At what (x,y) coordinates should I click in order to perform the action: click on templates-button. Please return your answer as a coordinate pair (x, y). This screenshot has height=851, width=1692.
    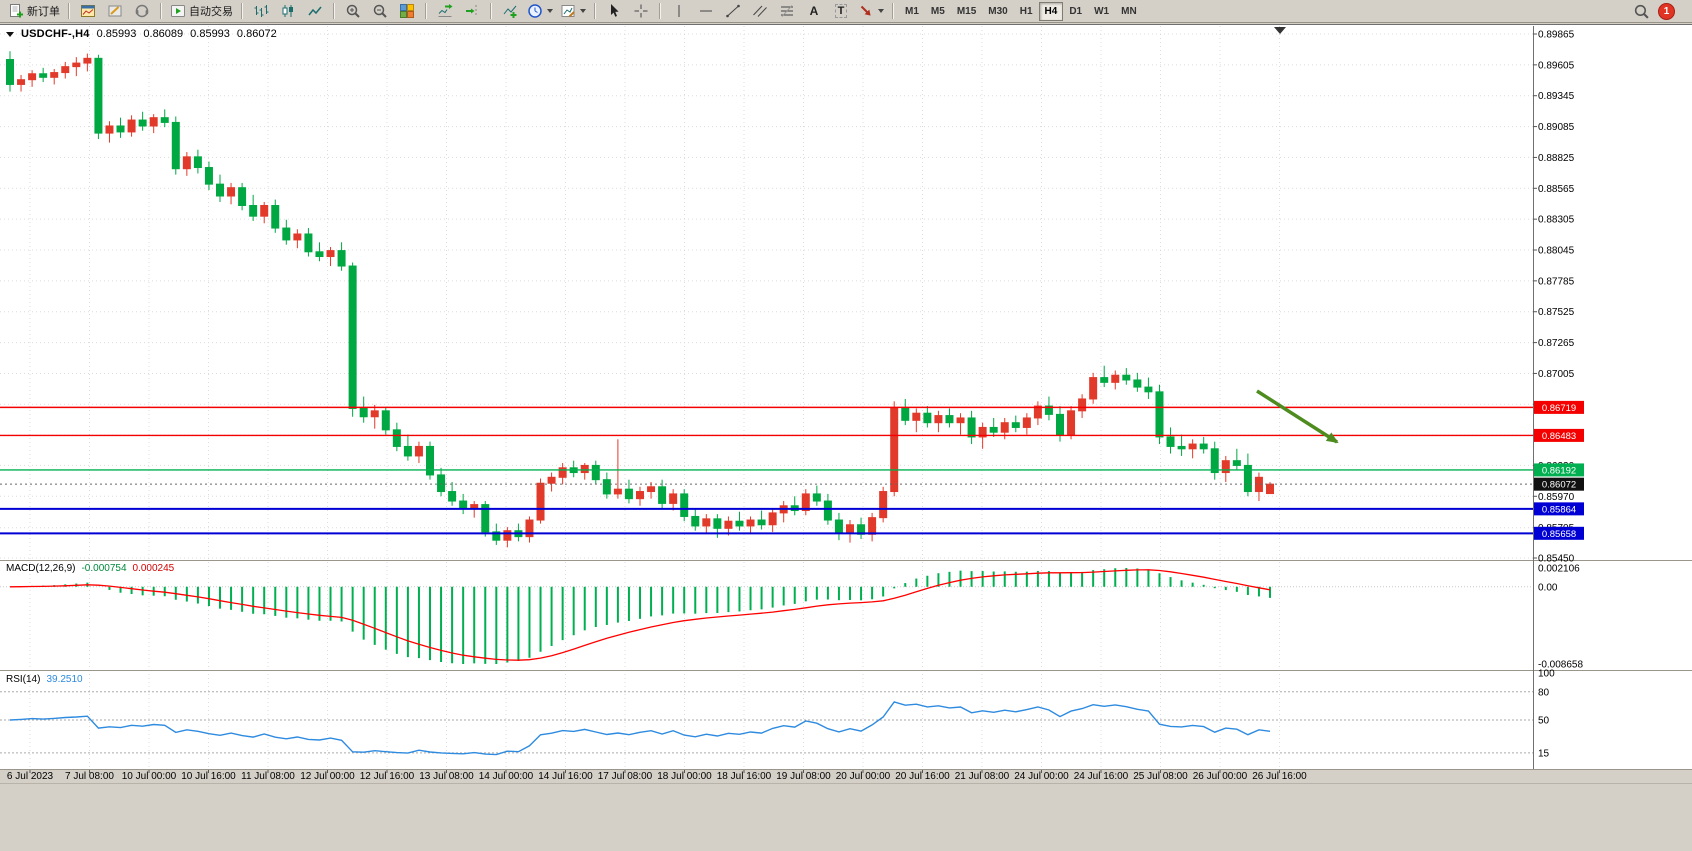
    Looking at the image, I should click on (573, 11).